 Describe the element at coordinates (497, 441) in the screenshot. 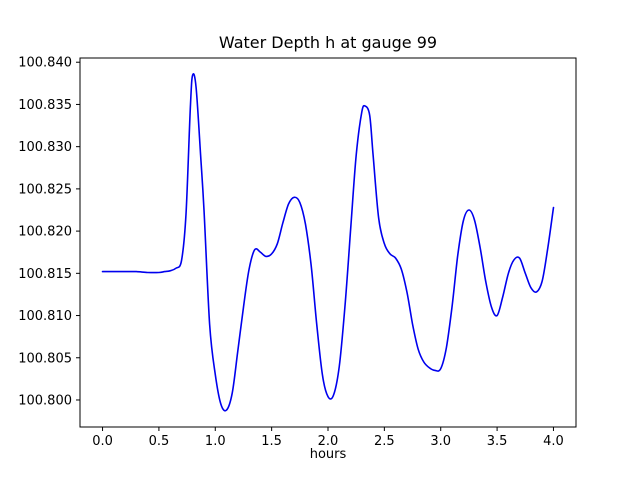

I see `x-tick-label: 3.5` at that location.